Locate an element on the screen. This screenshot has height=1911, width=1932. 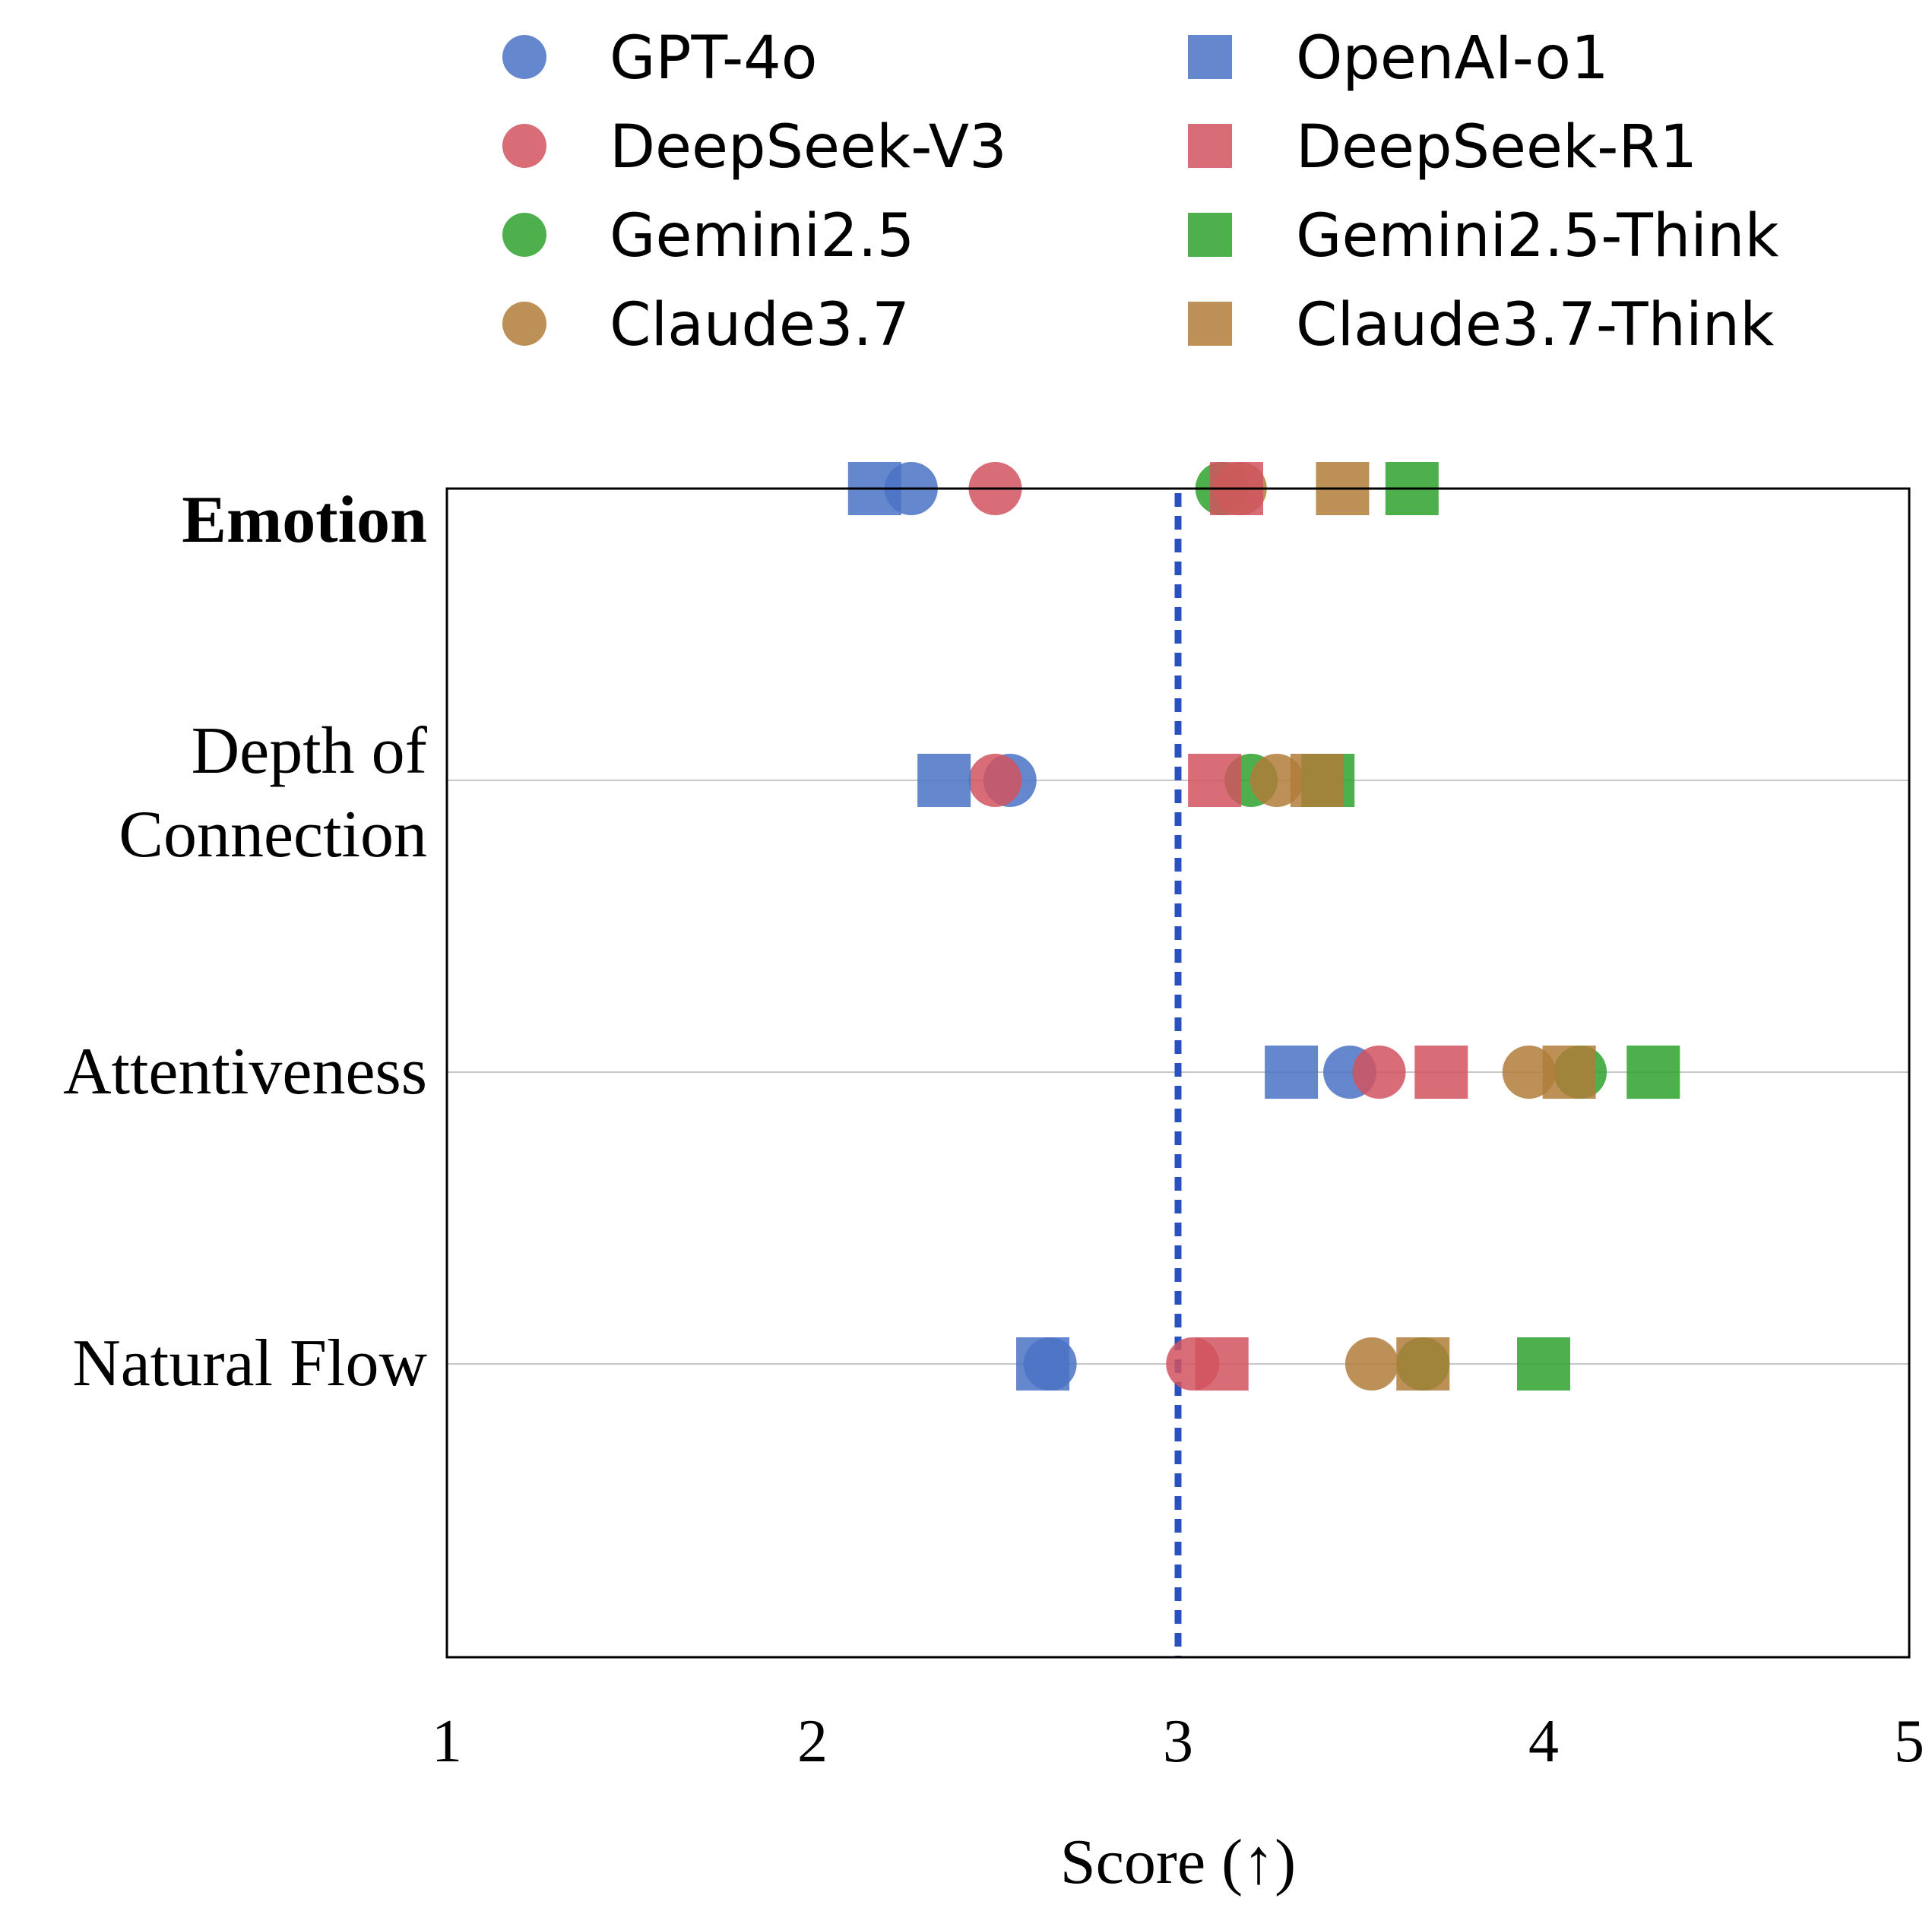
legend-claude3-7-marker is located at coordinates (524, 324).